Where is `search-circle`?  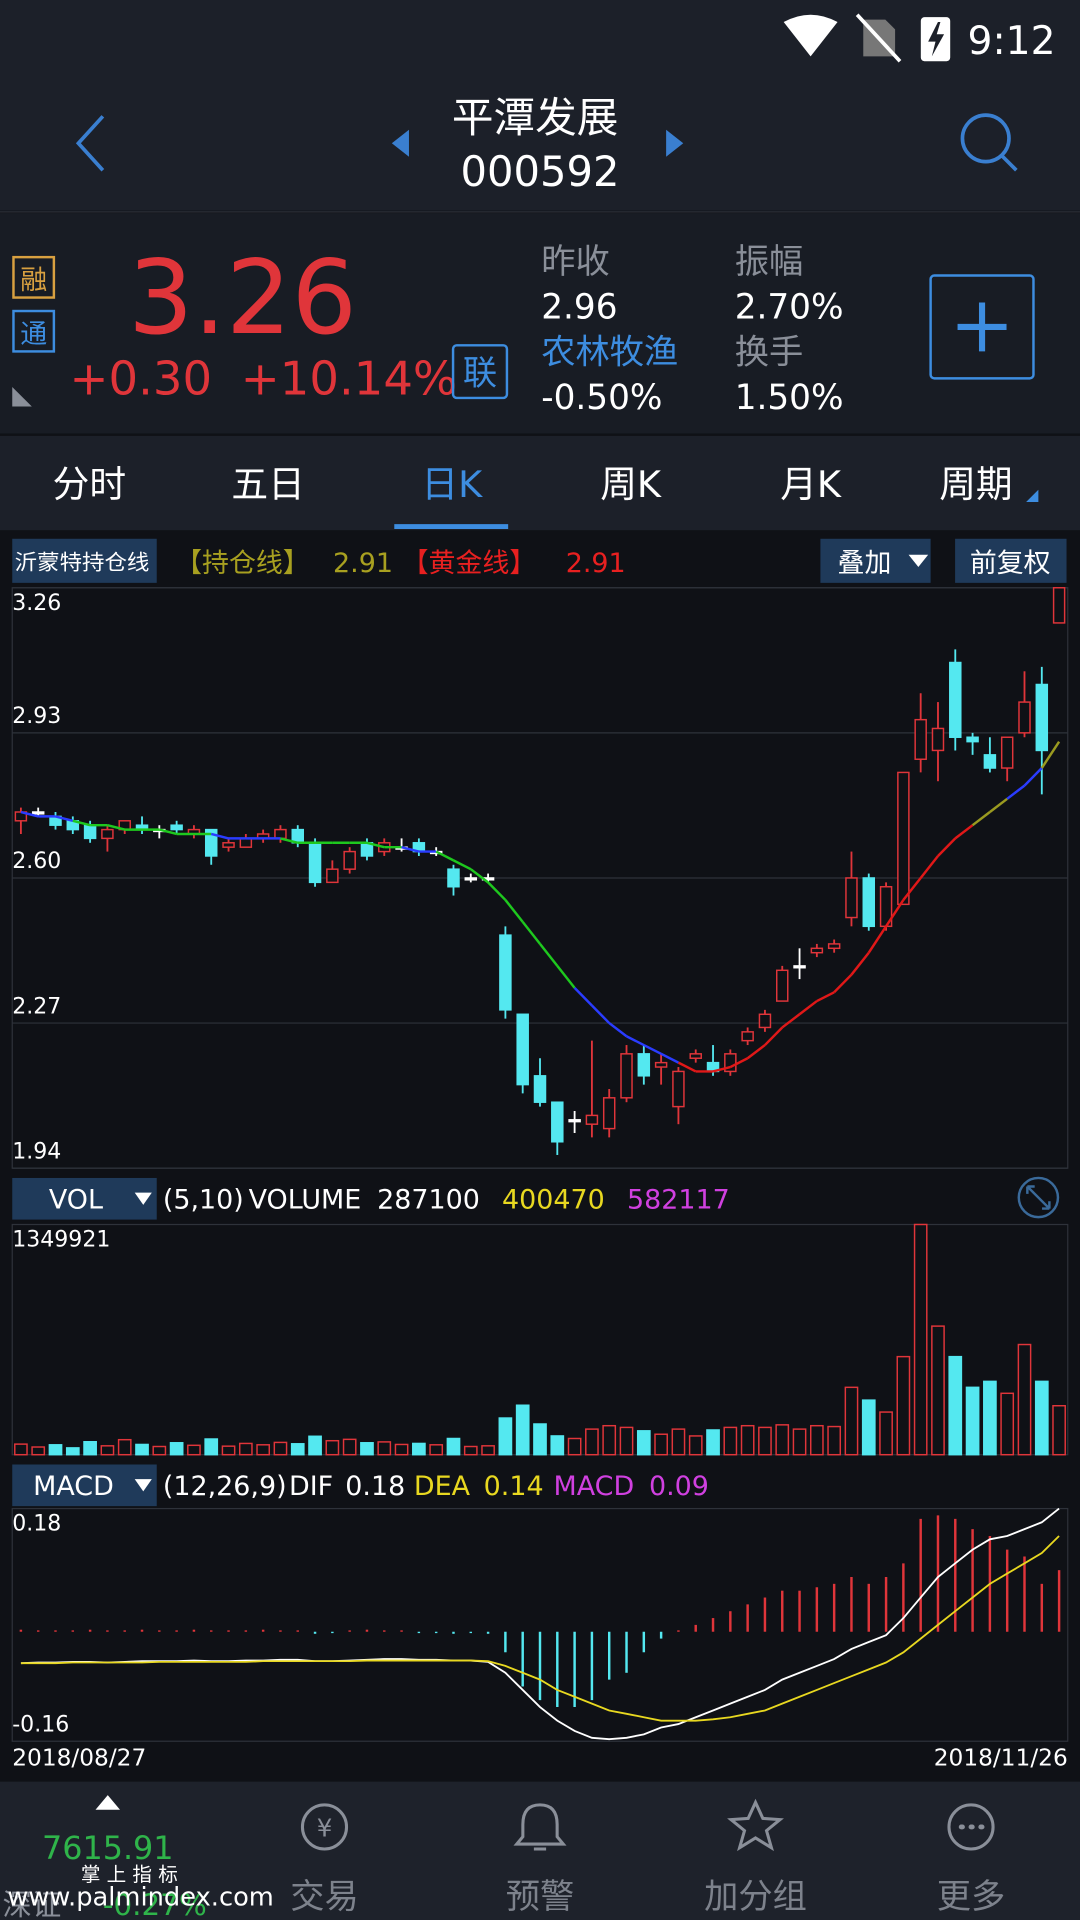
search-circle is located at coordinates (985, 138).